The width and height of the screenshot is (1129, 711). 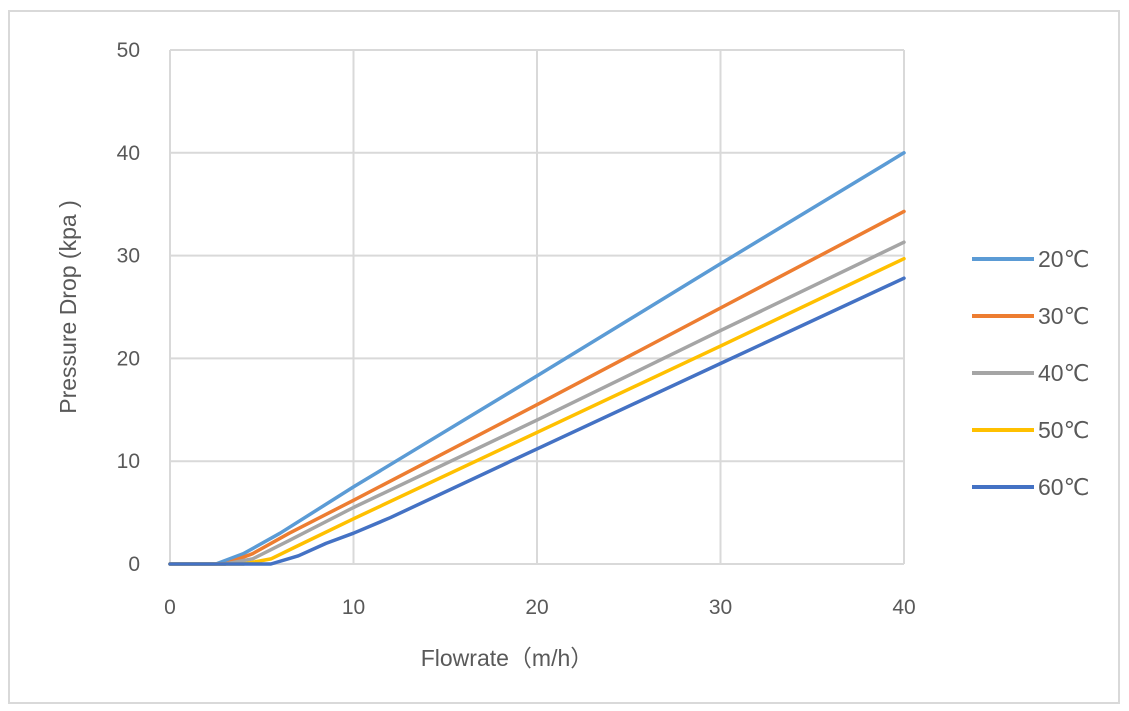 I want to click on y-axis-title: Pressure Drop (kpa ), so click(x=68, y=306).